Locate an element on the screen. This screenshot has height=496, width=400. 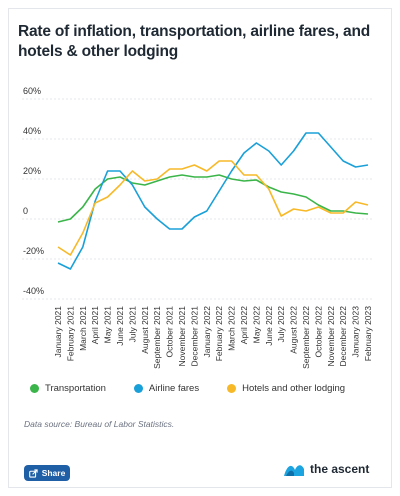
legend-item-transportation: Transportation is located at coordinates (68, 388).